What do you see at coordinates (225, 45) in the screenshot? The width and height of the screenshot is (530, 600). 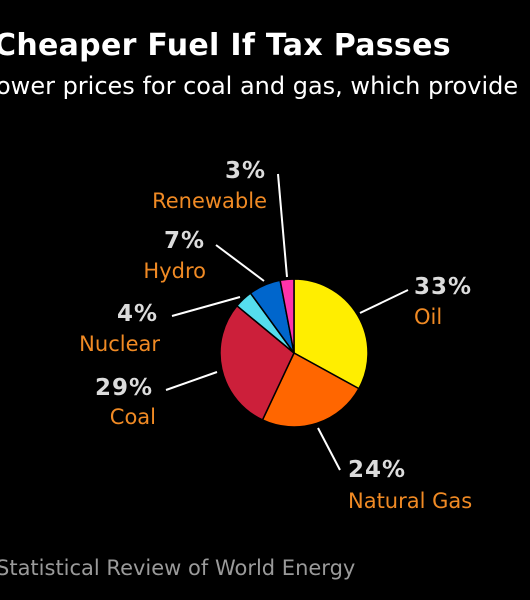 I see `chart-title: Cheaper Fuel If Tax Passes` at bounding box center [225, 45].